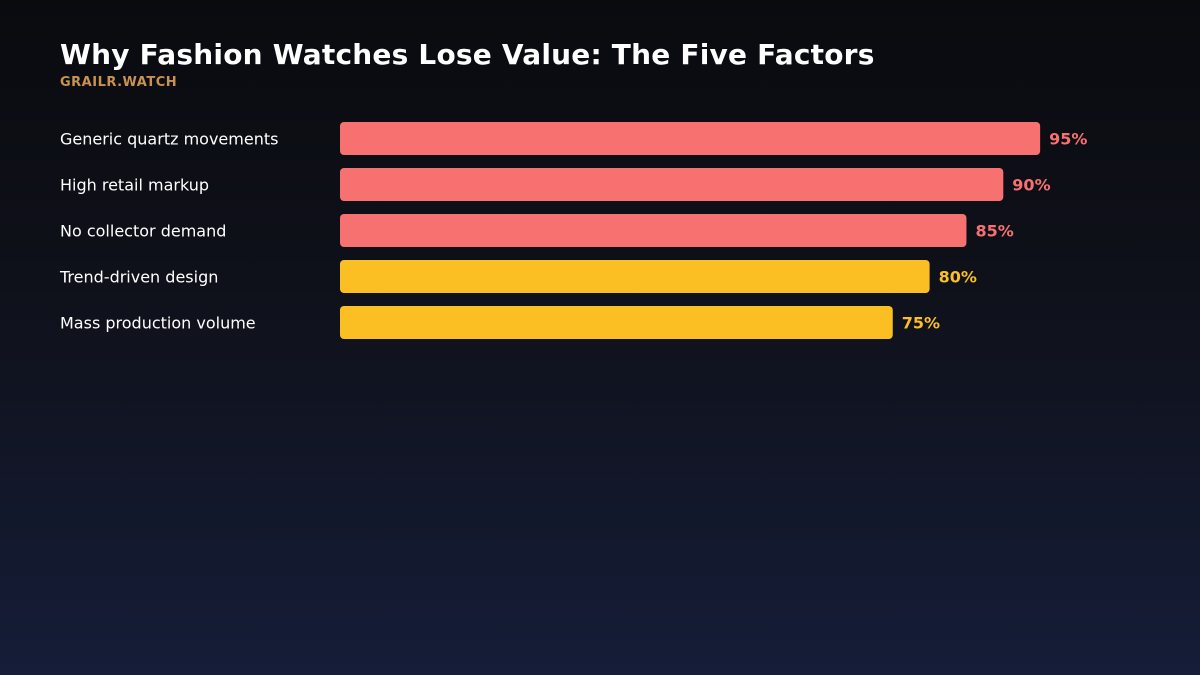 The image size is (1200, 675). What do you see at coordinates (1068, 139) in the screenshot?
I see `value-label: 95%` at bounding box center [1068, 139].